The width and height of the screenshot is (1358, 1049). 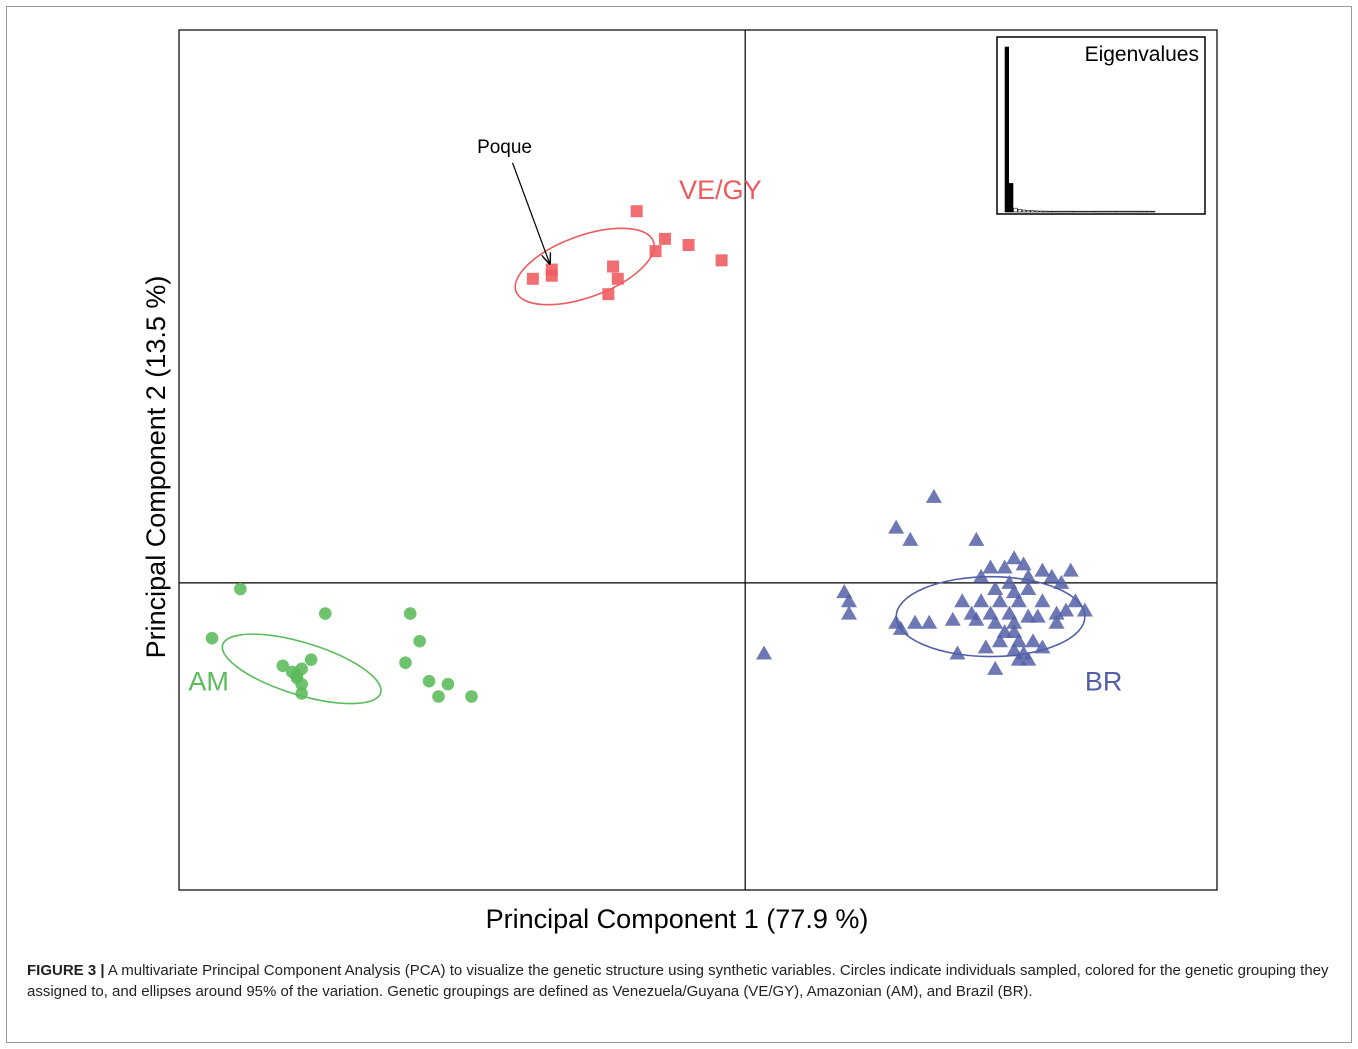 I want to click on annotation-arrow, so click(x=530, y=213).